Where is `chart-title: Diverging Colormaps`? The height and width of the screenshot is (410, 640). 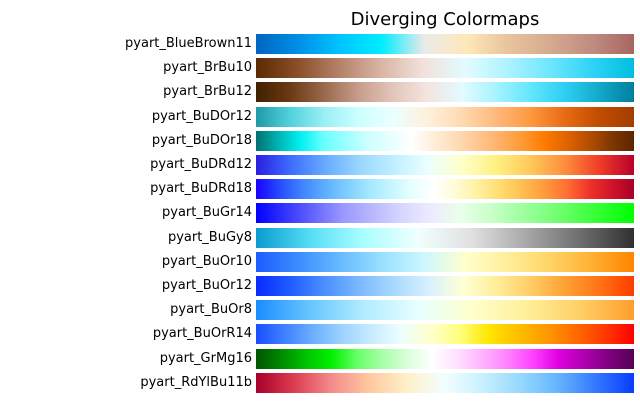 chart-title: Diverging Colormaps is located at coordinates (445, 19).